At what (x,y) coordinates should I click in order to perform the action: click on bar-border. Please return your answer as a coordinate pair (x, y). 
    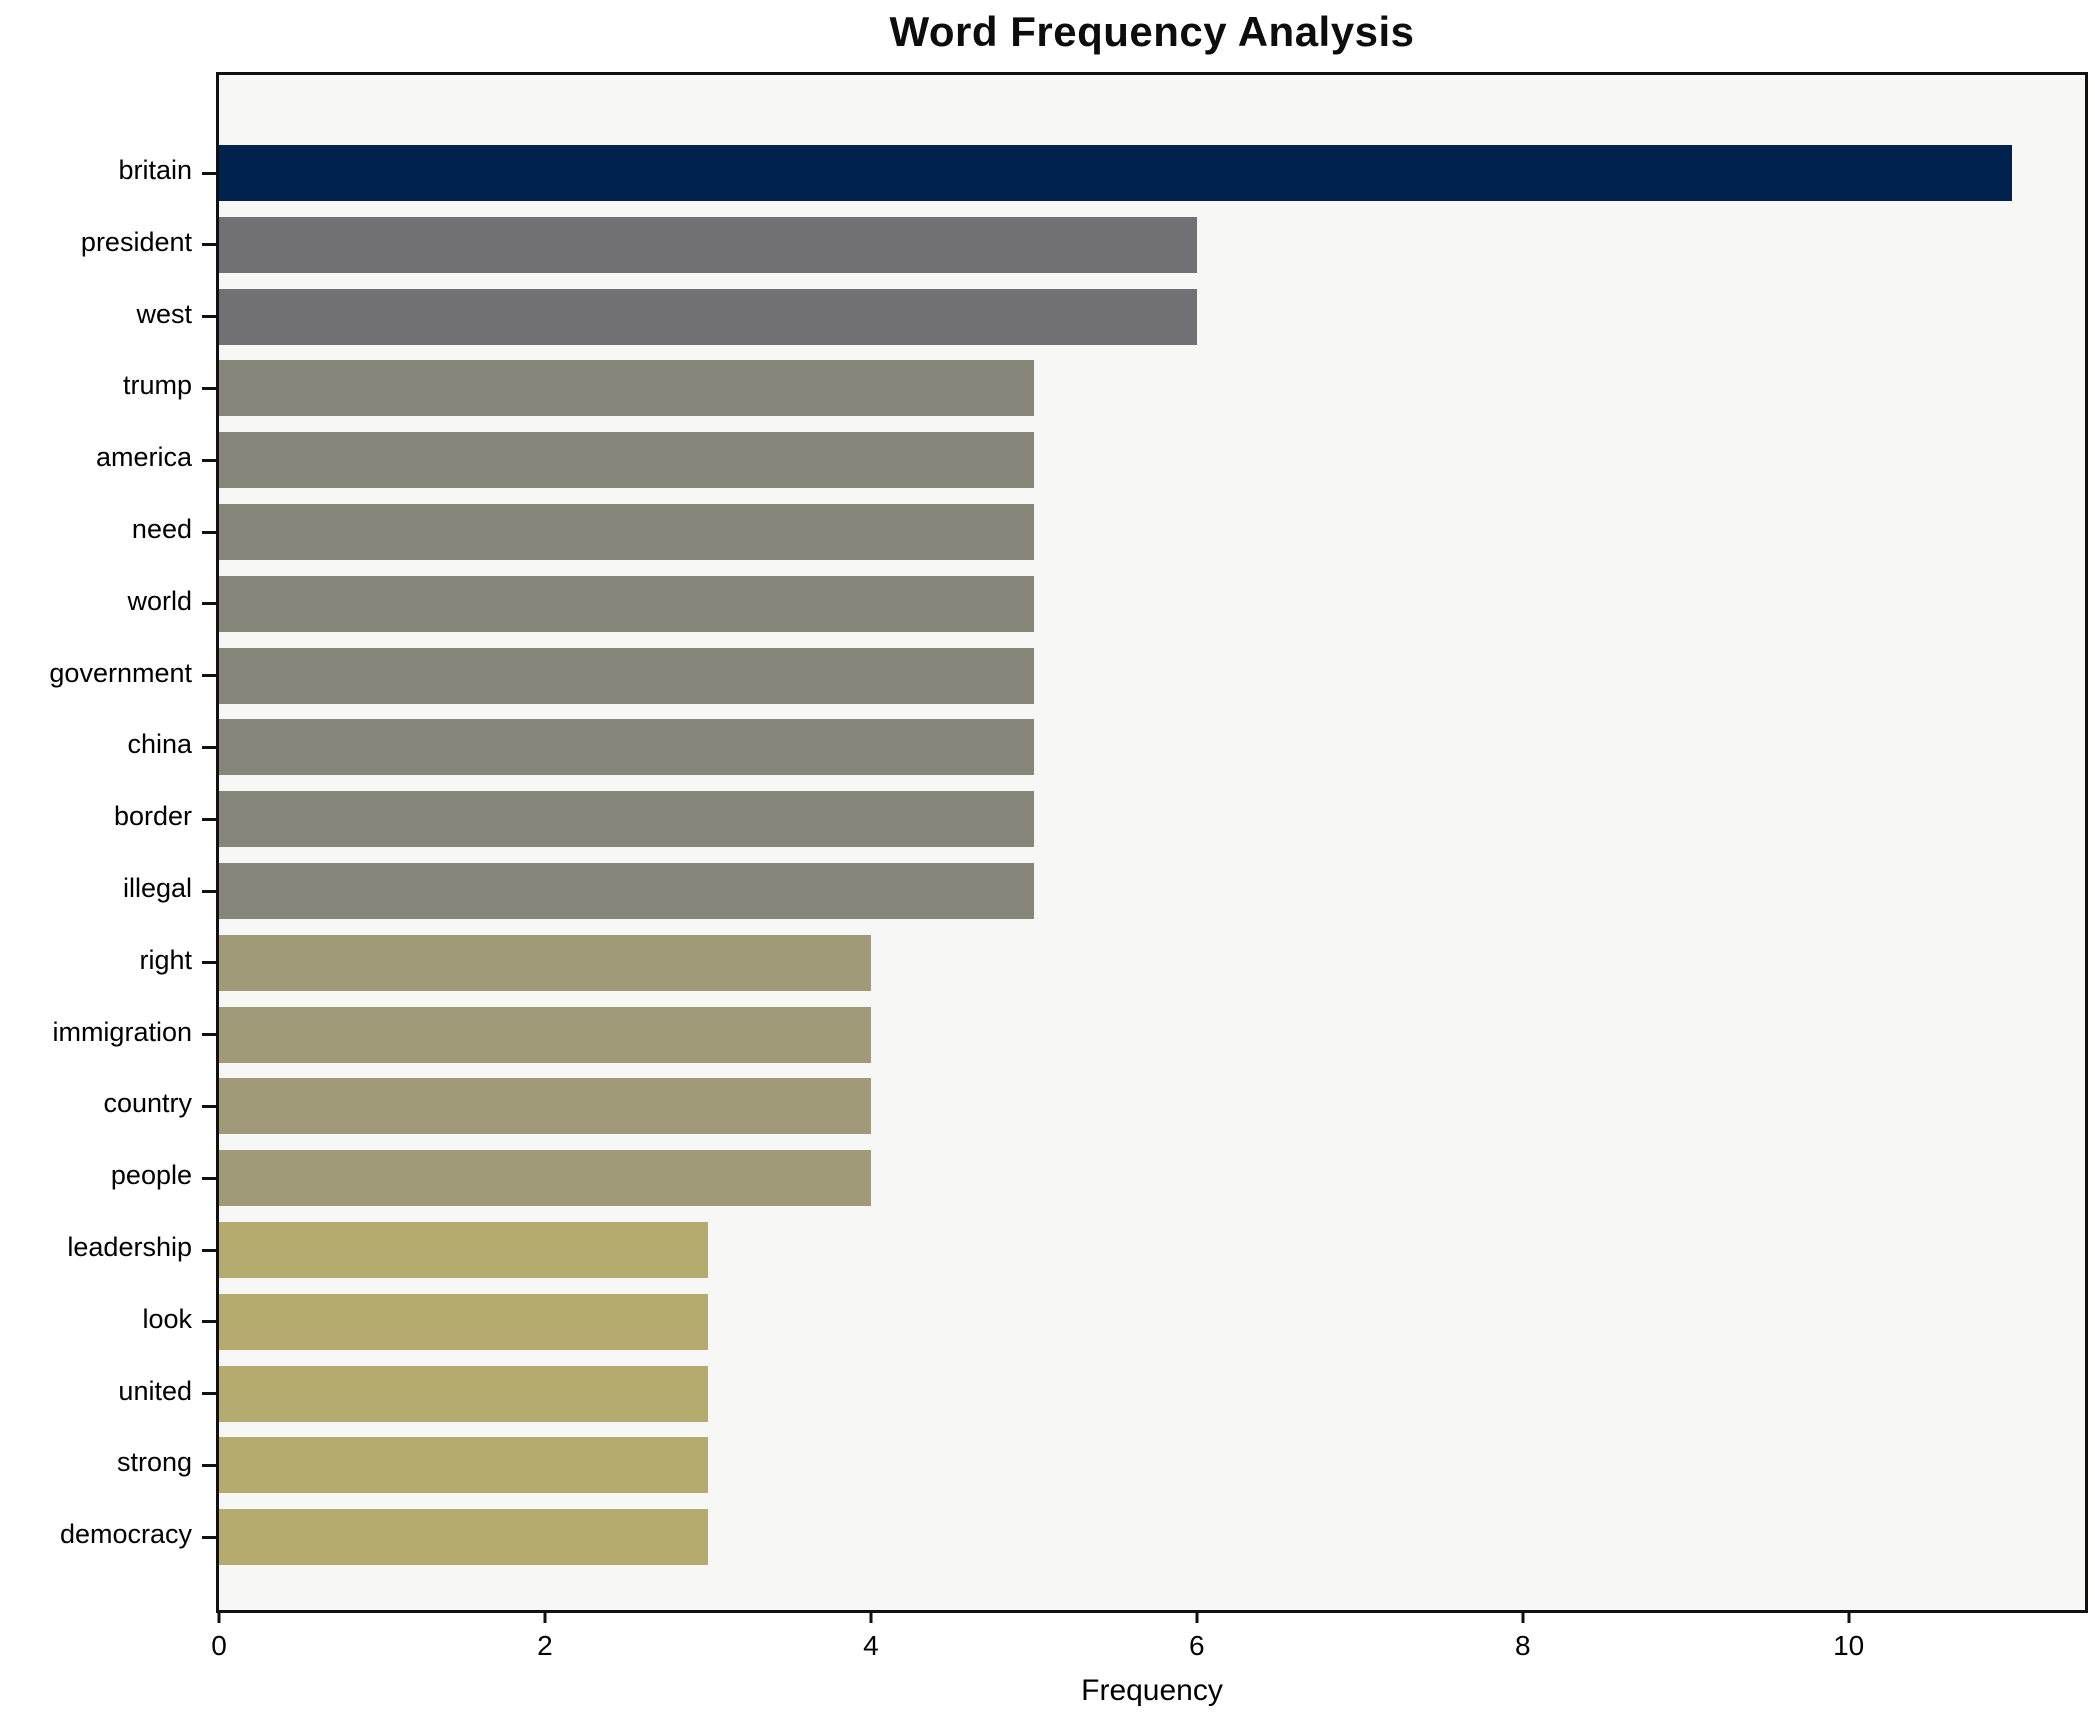
    Looking at the image, I should click on (626, 819).